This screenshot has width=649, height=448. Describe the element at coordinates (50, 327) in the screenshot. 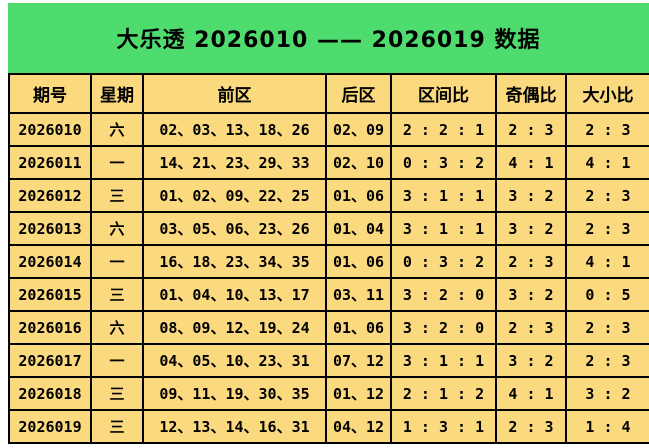

I see `cell-issue: 2026016` at that location.